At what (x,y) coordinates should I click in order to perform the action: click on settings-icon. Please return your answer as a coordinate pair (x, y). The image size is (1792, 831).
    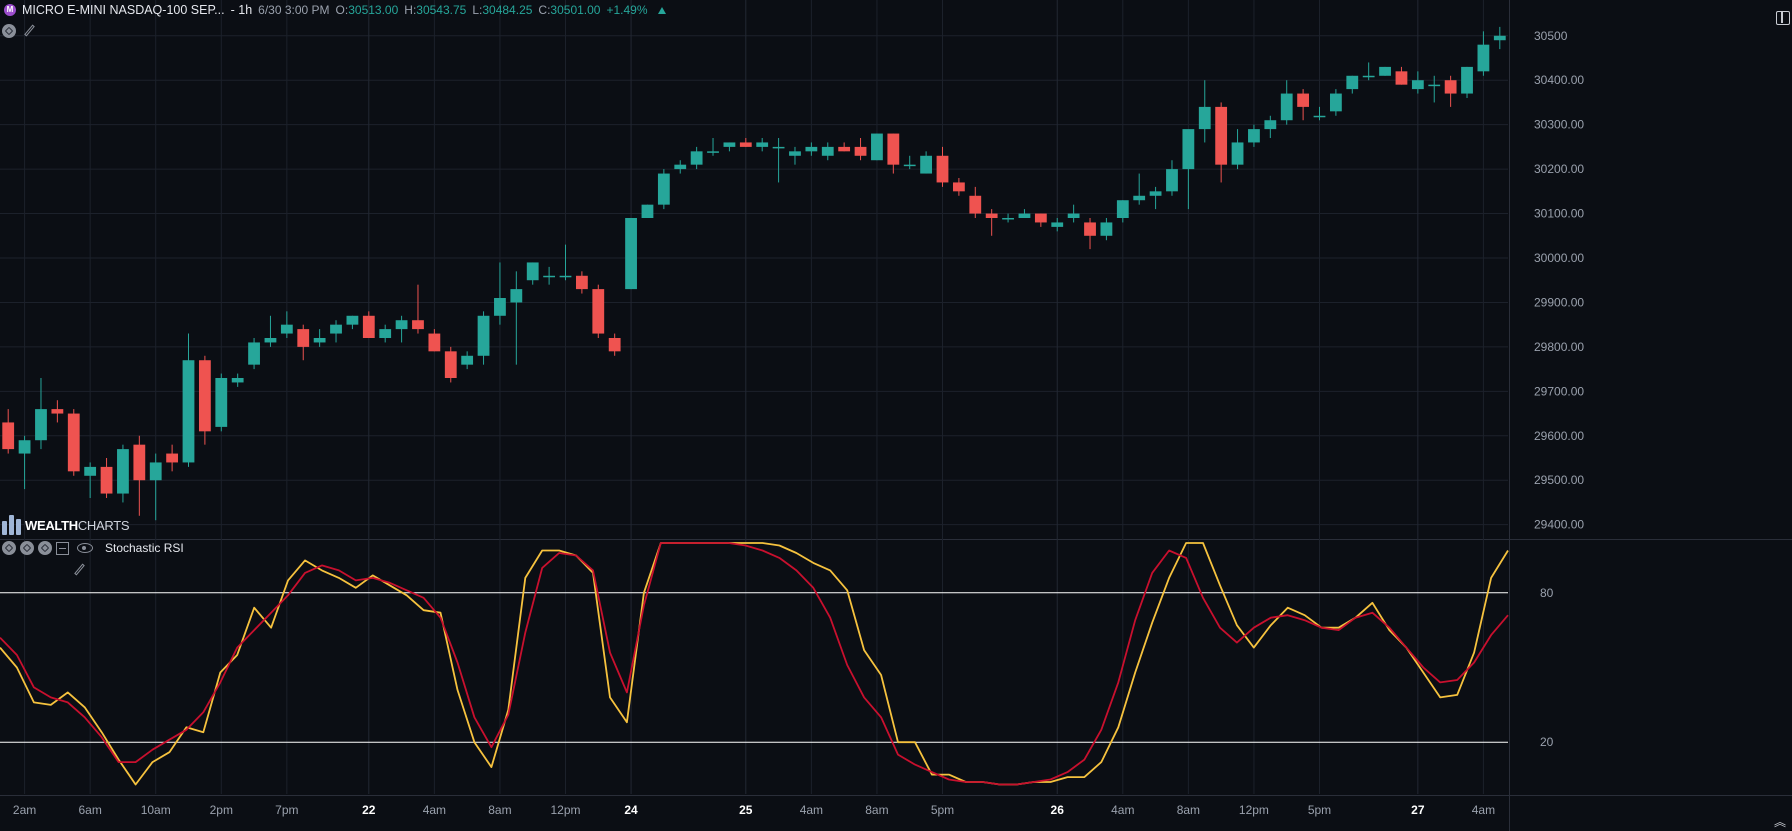
    Looking at the image, I should click on (9, 31).